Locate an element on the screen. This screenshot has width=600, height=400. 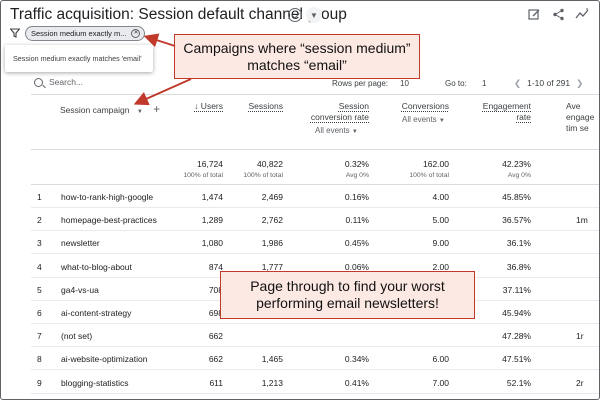
cell-avg: 1r is located at coordinates (580, 336).